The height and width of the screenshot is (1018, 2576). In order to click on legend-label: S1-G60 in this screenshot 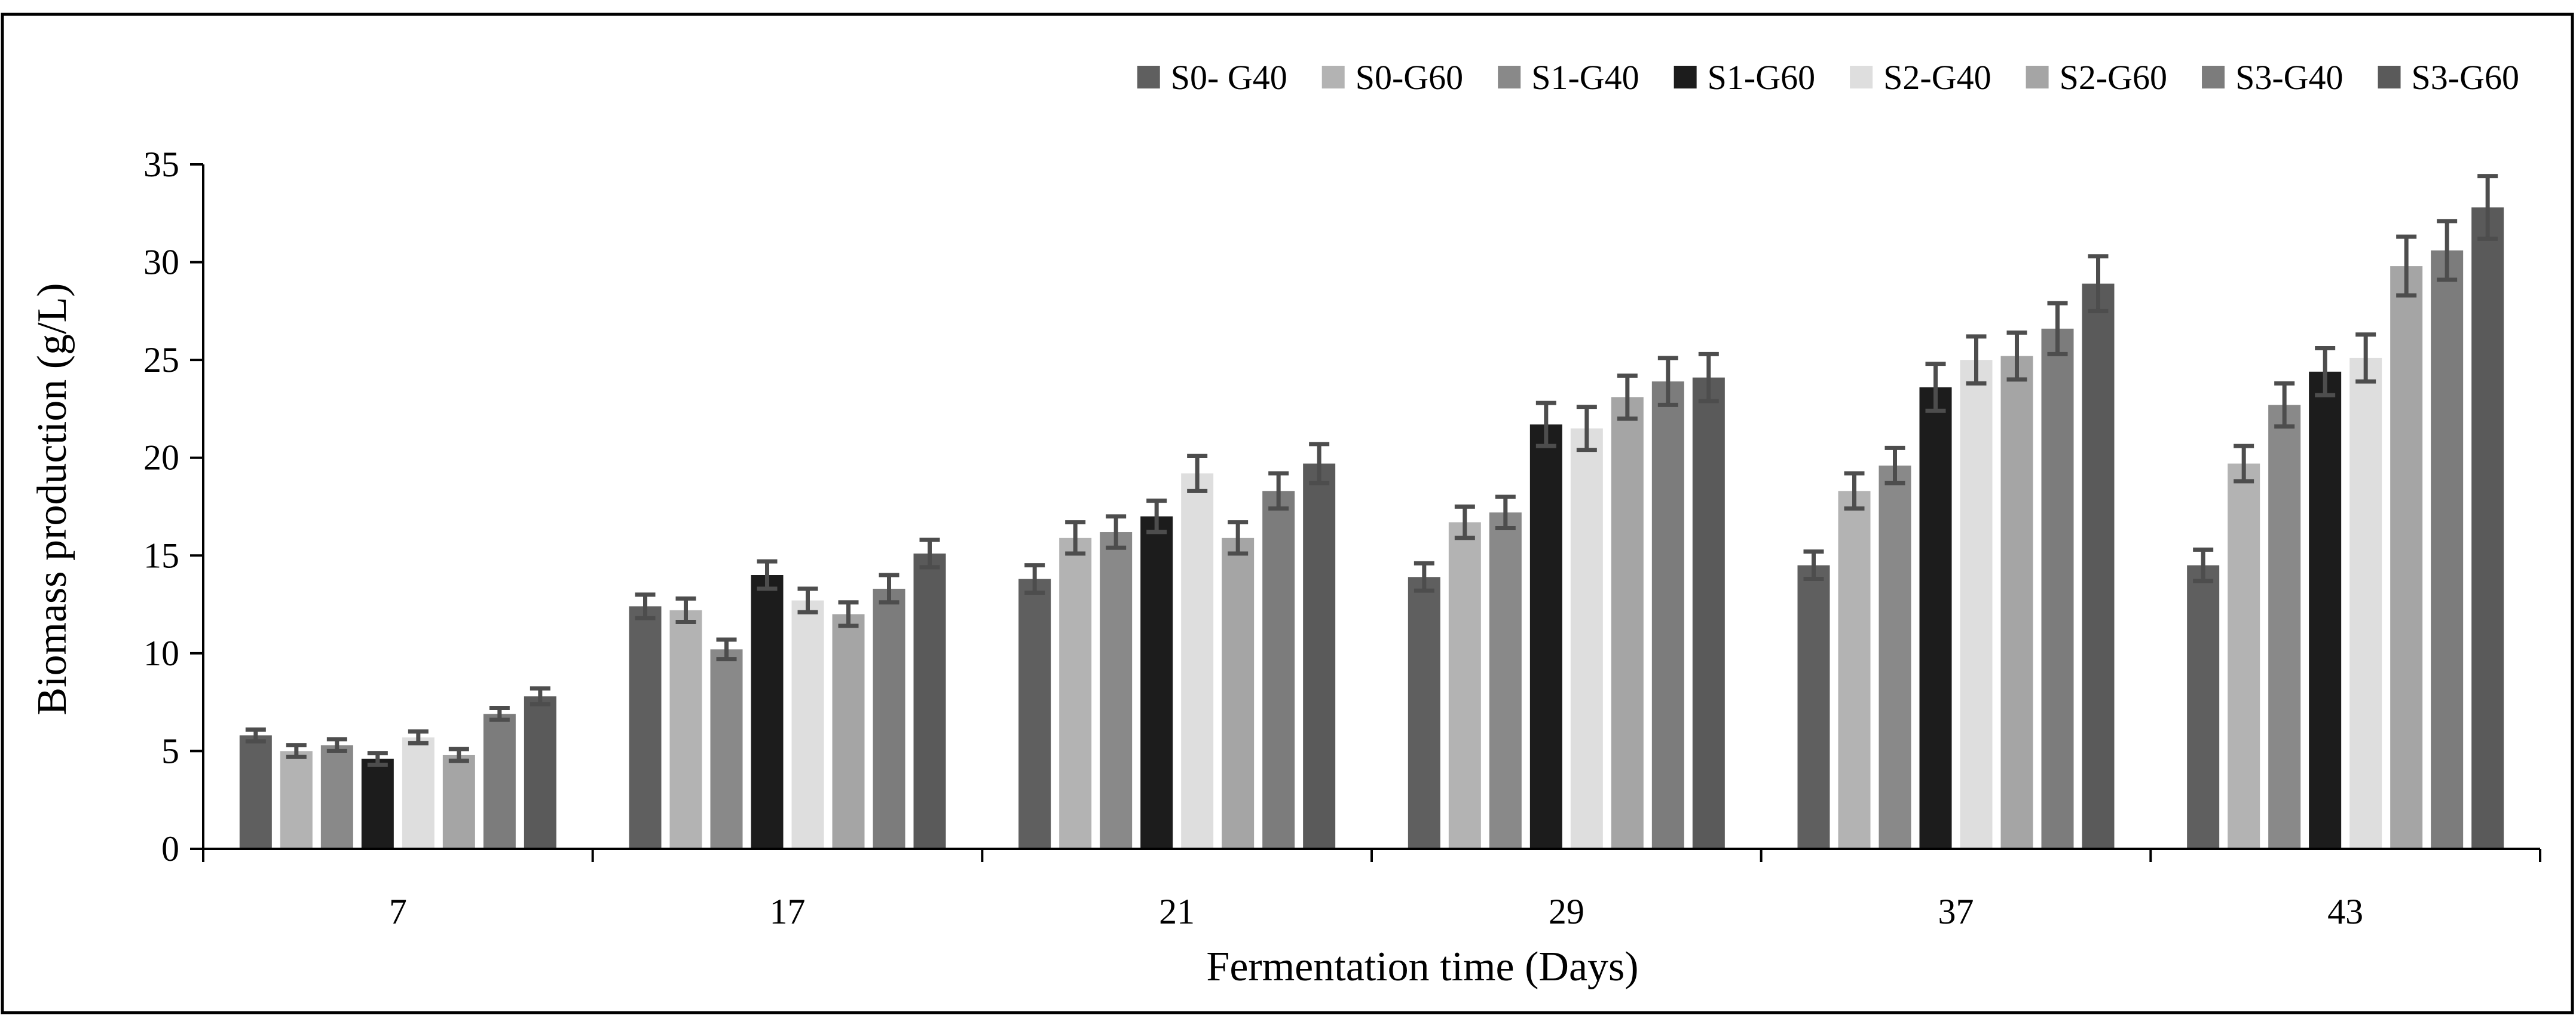, I will do `click(1761, 77)`.